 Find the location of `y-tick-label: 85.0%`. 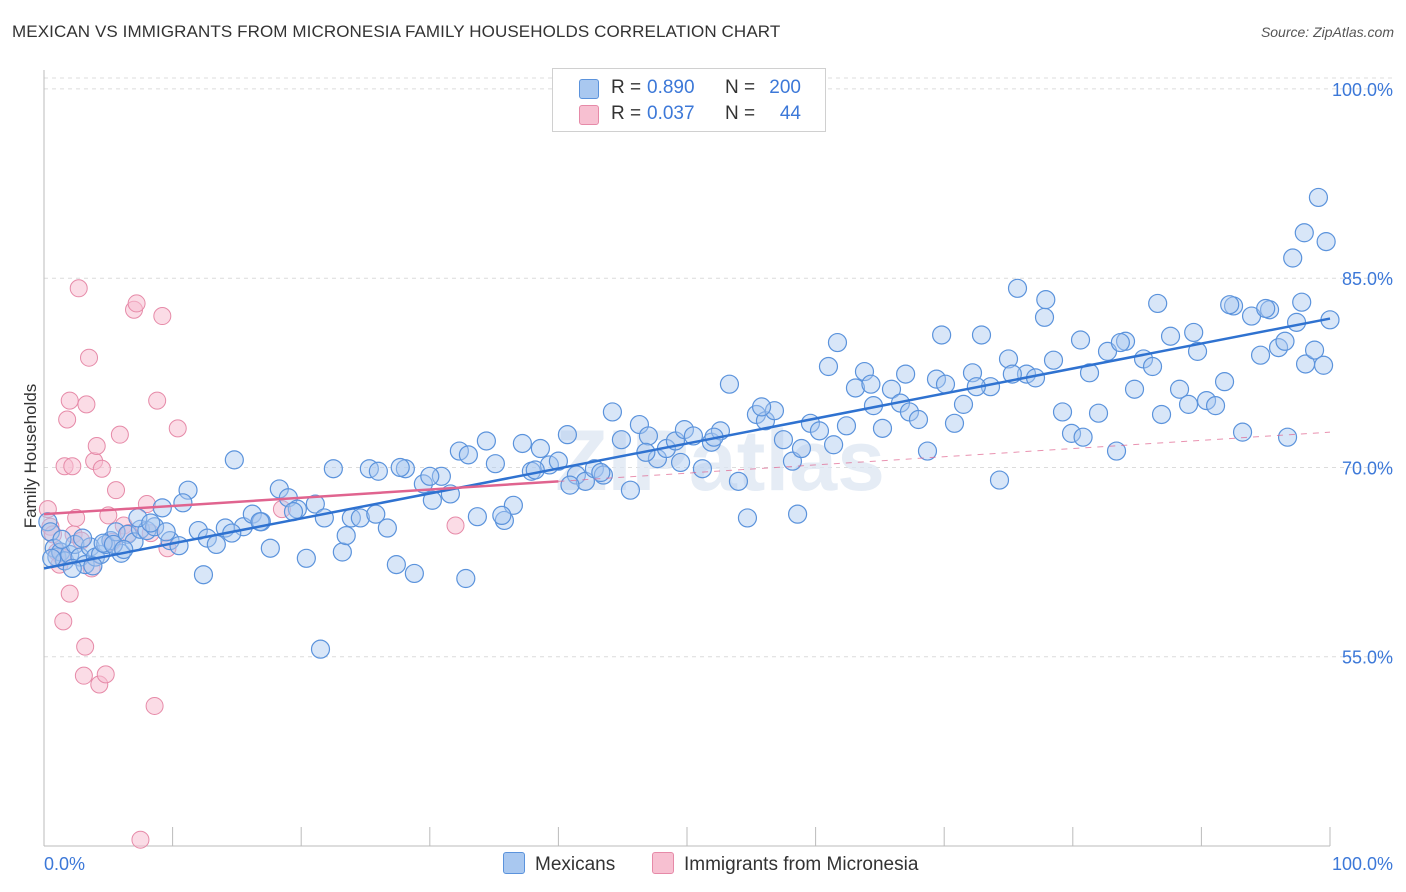

y-tick-label: 85.0% is located at coordinates (1367, 279).